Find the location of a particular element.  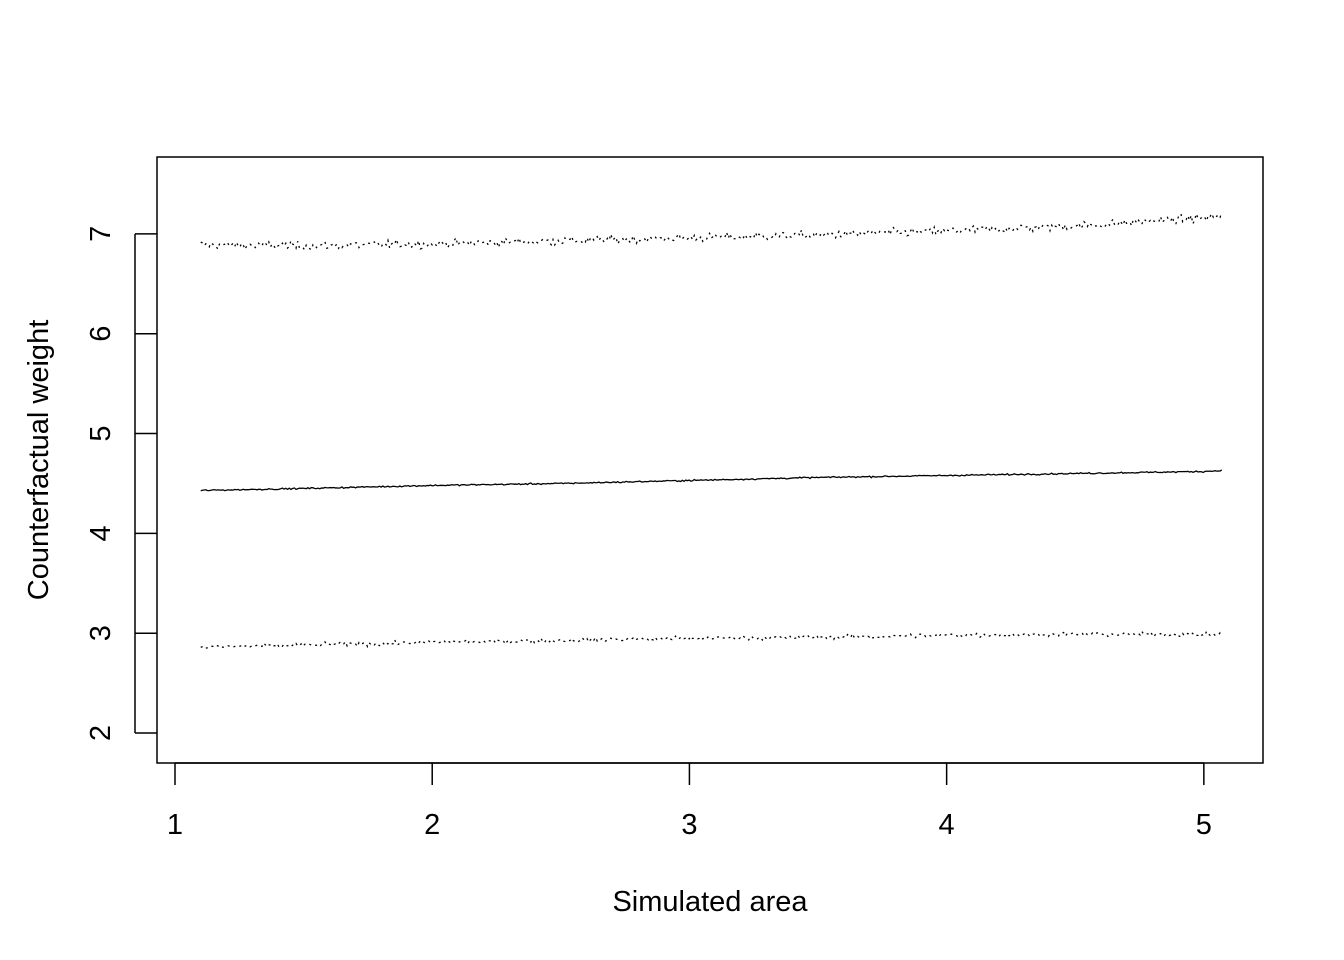

y-tick-label: 3 is located at coordinates (101, 633).